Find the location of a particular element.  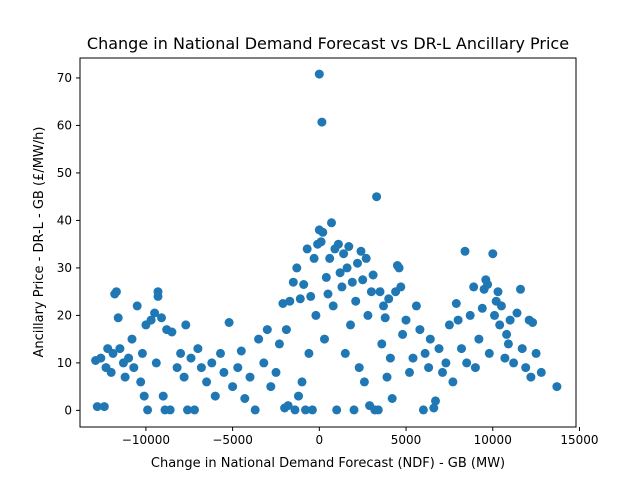

y-tick-label: 40 is located at coordinates (64, 220).